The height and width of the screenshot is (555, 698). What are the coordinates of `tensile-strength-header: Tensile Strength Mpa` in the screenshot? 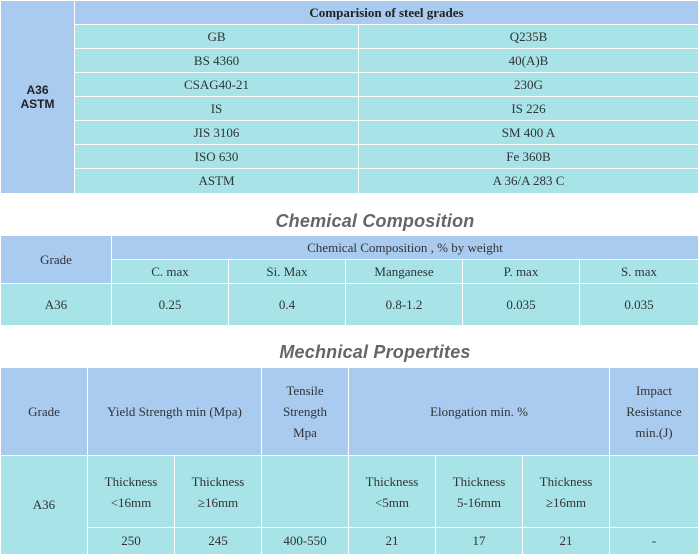 It's located at (305, 412).